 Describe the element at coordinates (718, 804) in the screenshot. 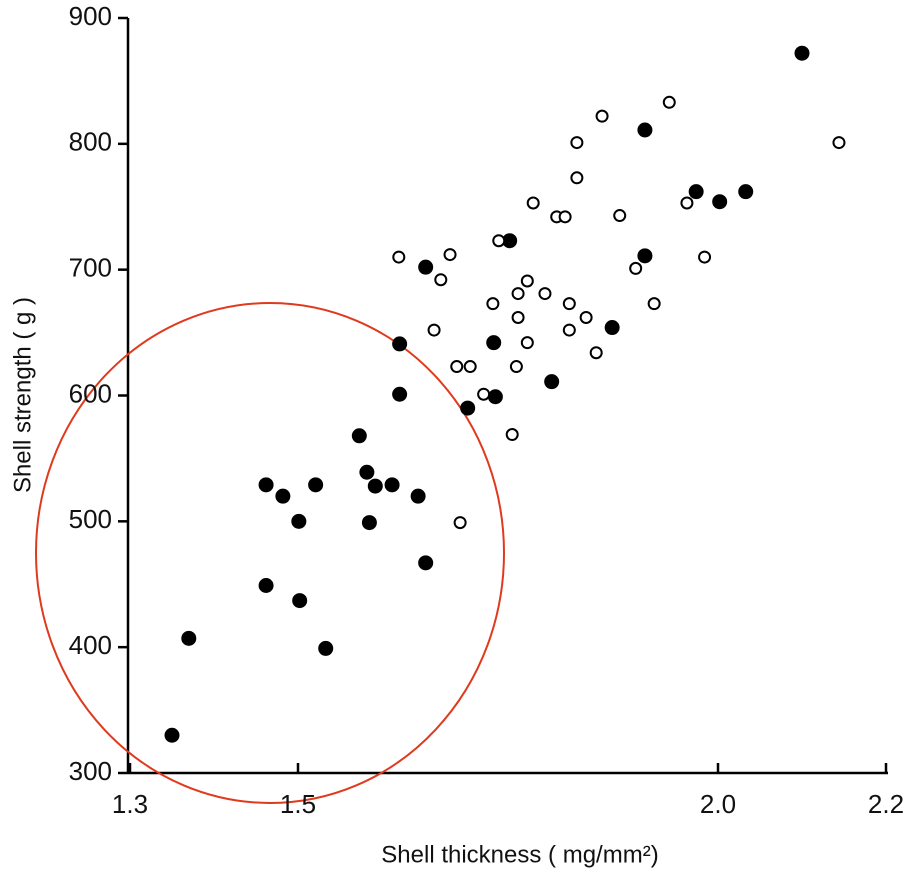

I see `x-tick-label: 2.0` at that location.